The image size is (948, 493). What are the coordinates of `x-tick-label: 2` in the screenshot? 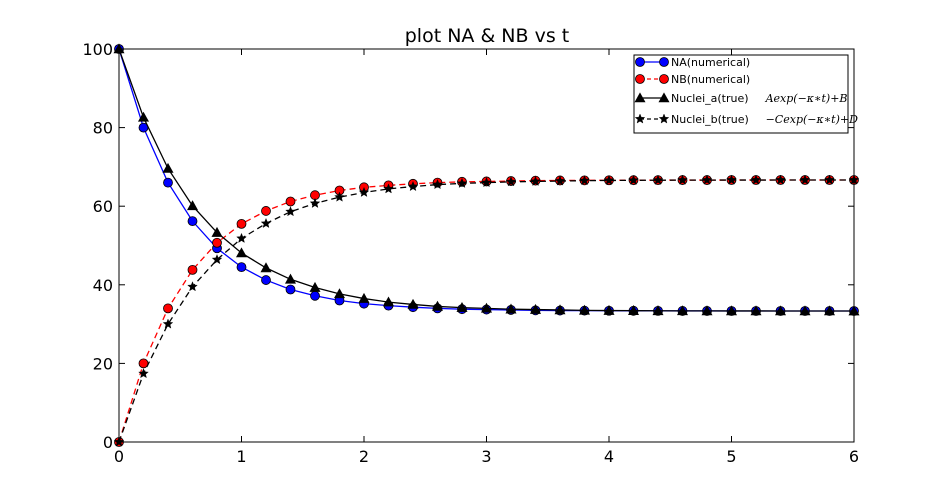 It's located at (364, 456).